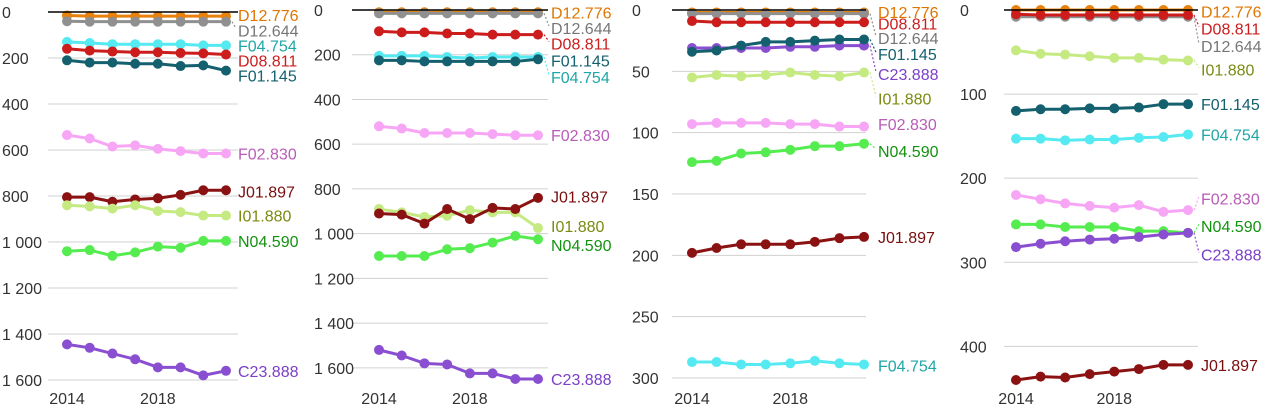 The width and height of the screenshot is (1269, 408). I want to click on x-tick-label: 2014, so click(692, 399).